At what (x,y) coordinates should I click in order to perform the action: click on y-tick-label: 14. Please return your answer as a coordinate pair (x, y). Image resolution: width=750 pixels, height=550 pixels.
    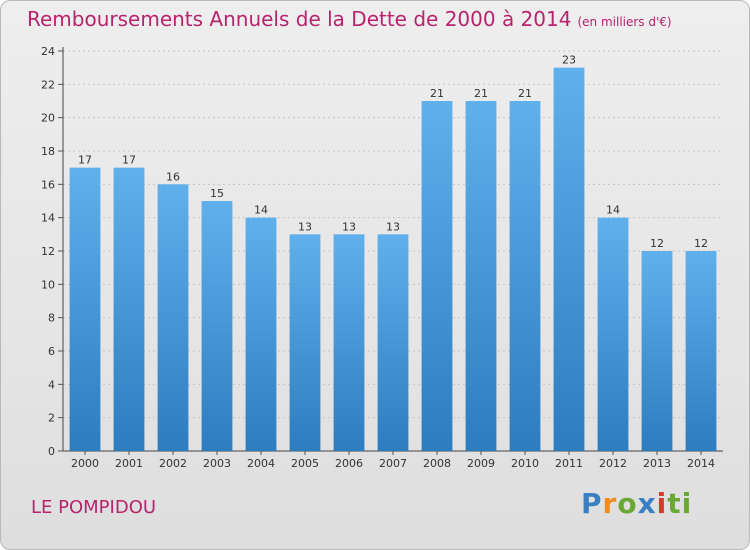
    Looking at the image, I should click on (48, 218).